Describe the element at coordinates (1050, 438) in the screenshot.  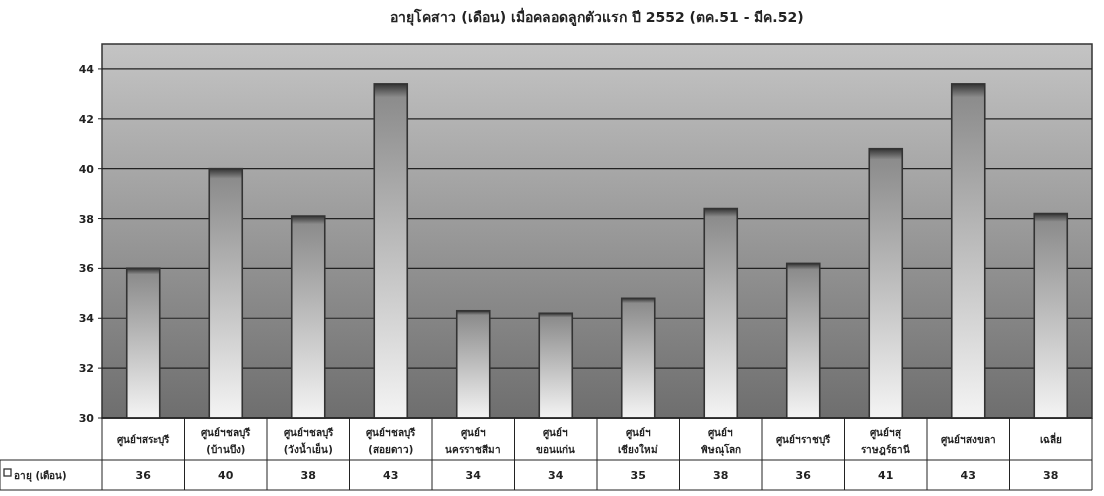
I see `x-tick-label: เฉลี่ย` at that location.